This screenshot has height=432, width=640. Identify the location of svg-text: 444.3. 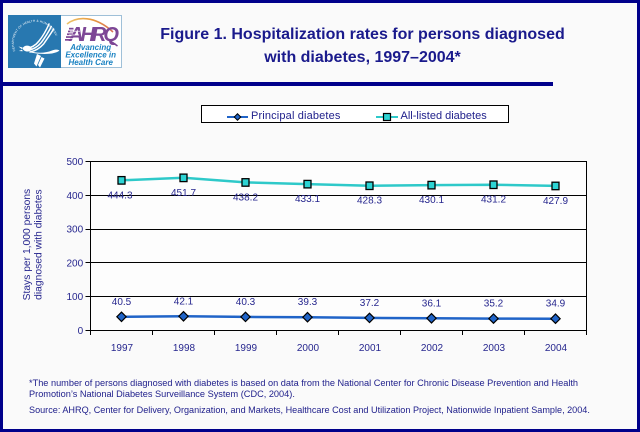
(119, 195).